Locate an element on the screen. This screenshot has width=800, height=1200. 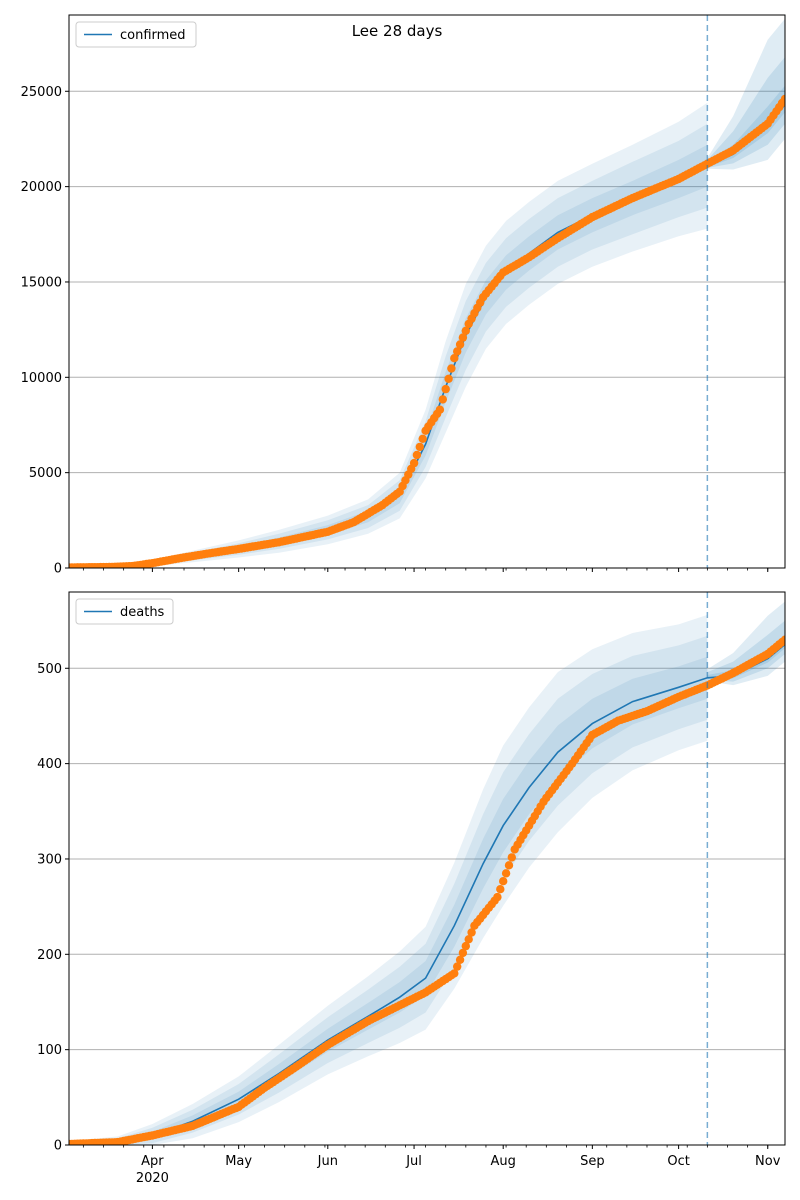
legend-label: confirmed is located at coordinates (153, 35).